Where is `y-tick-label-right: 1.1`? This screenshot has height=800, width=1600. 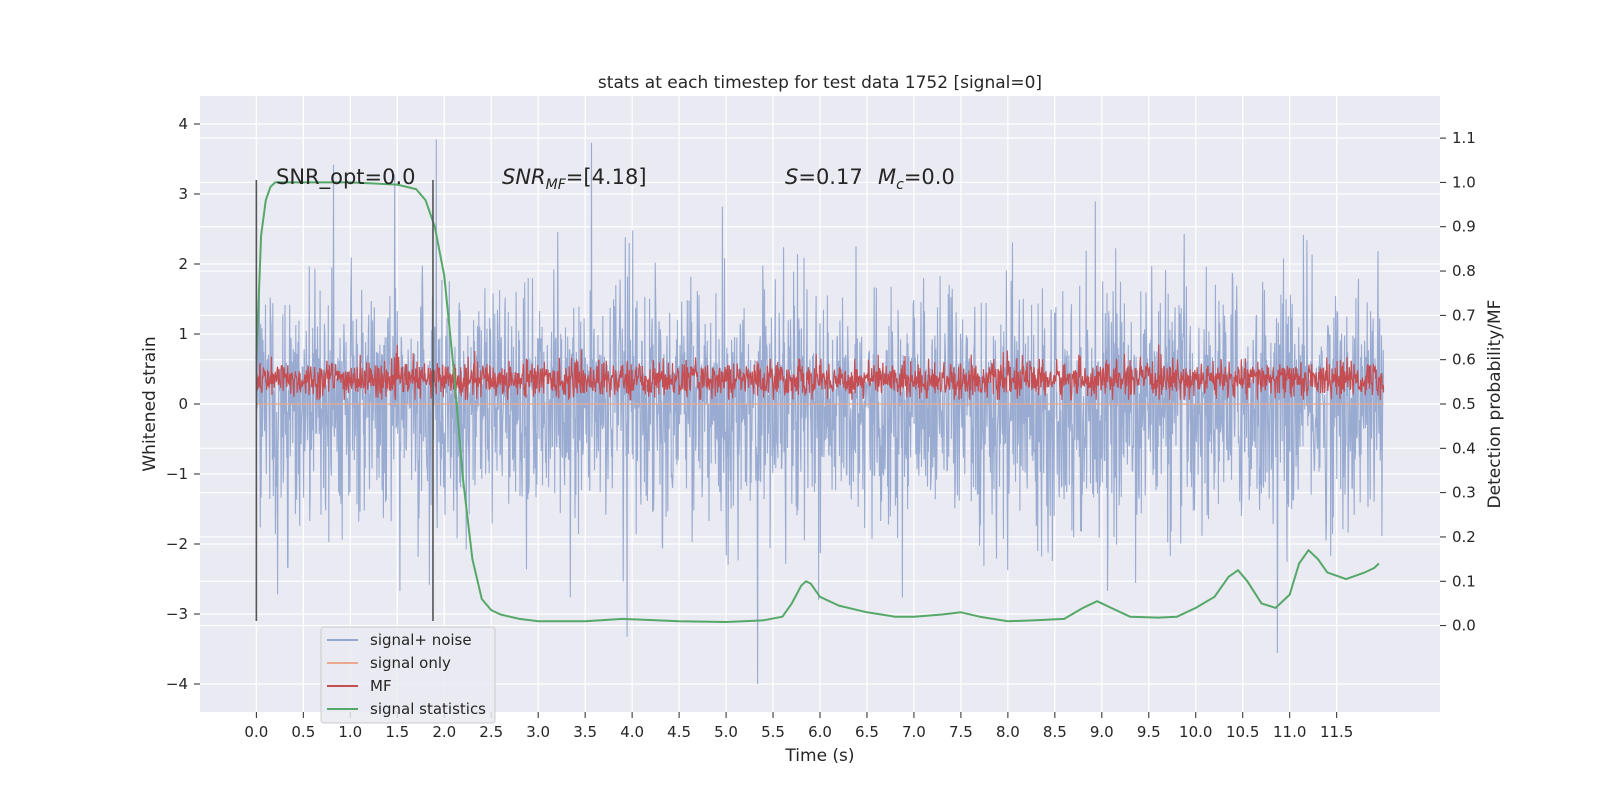 y-tick-label-right: 1.1 is located at coordinates (1464, 138).